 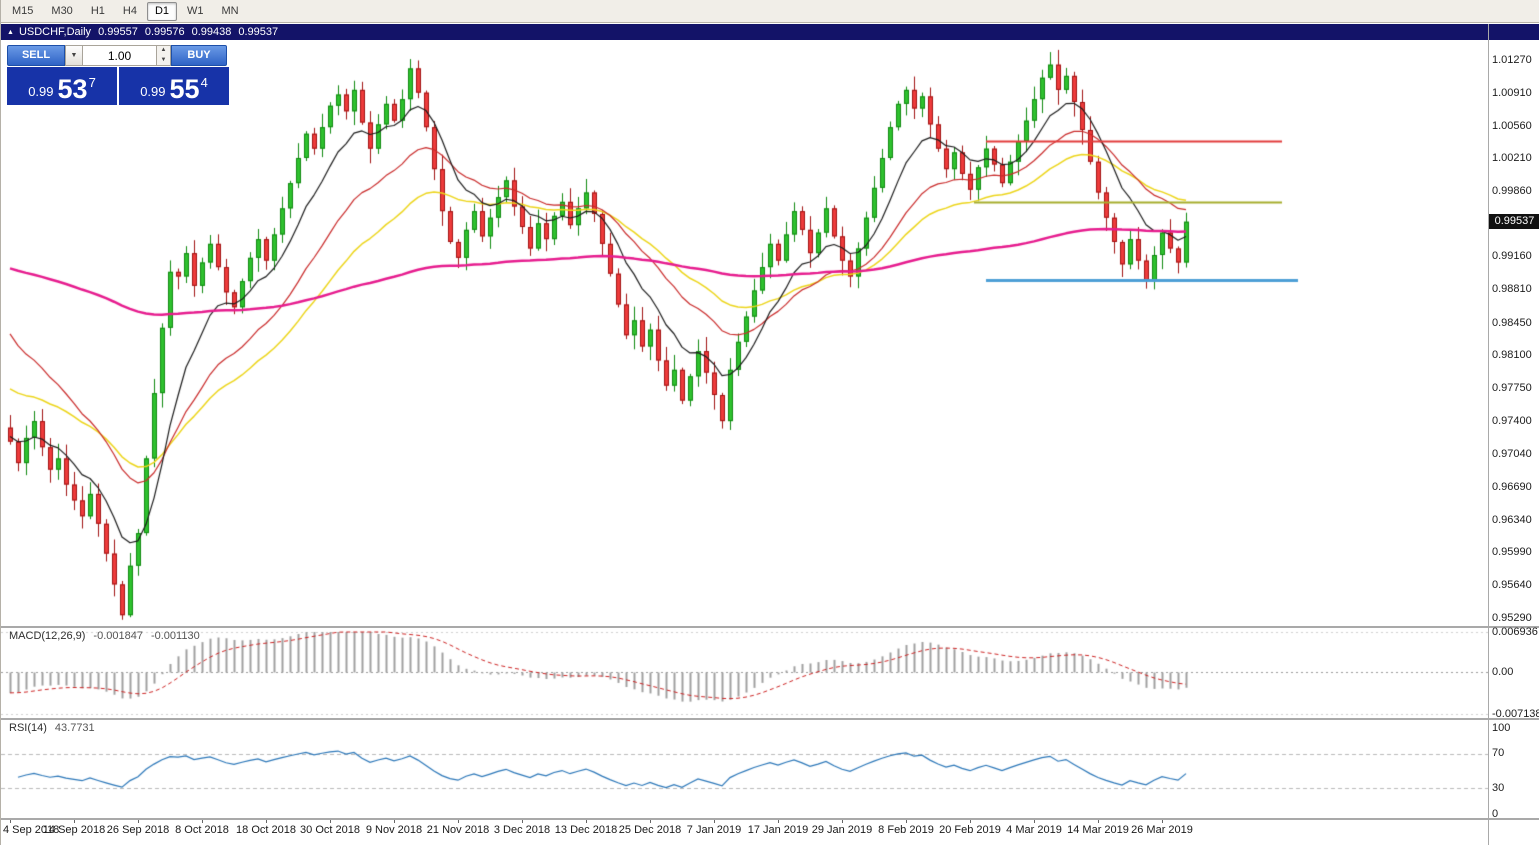 I want to click on ohlc-open: 0.99557, so click(x=118, y=32).